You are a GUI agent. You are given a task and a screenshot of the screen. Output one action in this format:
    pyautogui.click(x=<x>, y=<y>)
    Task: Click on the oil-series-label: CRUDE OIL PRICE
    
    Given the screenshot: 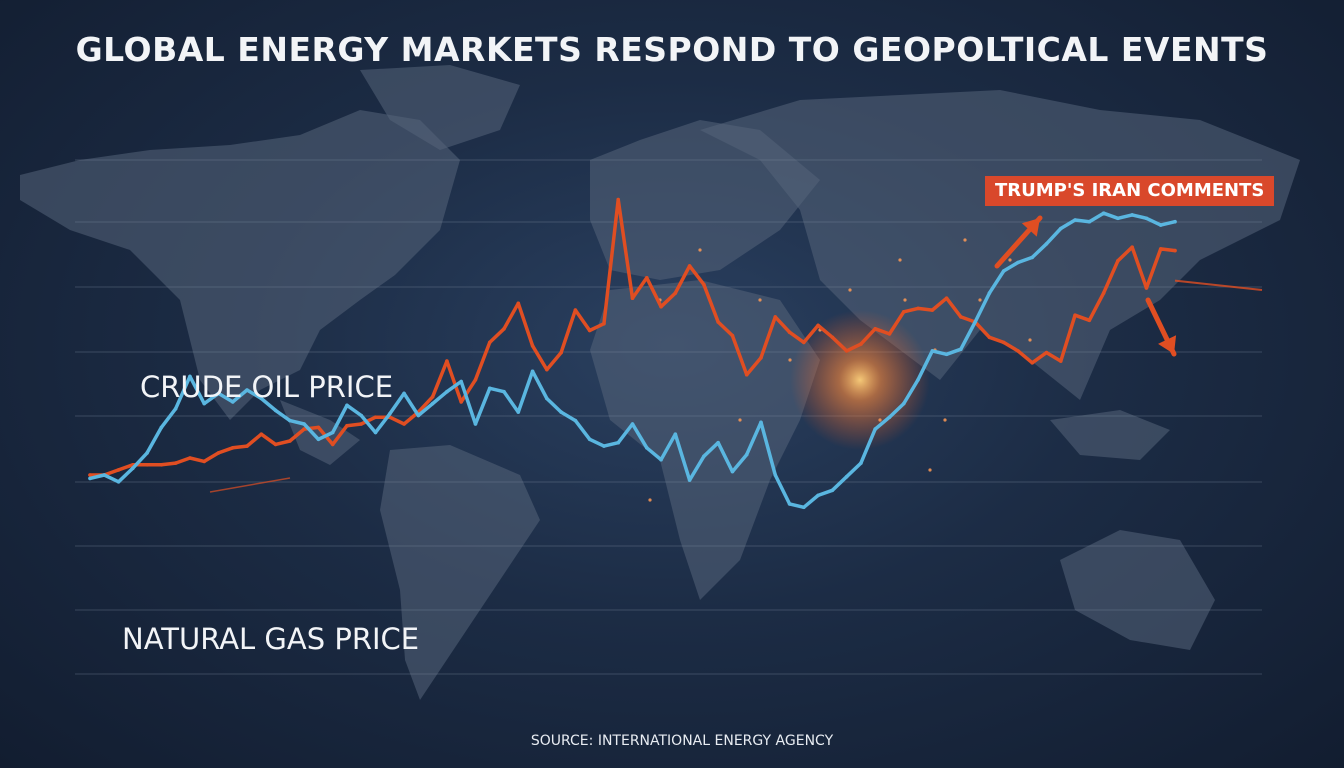 What is the action you would take?
    pyautogui.click(x=267, y=387)
    